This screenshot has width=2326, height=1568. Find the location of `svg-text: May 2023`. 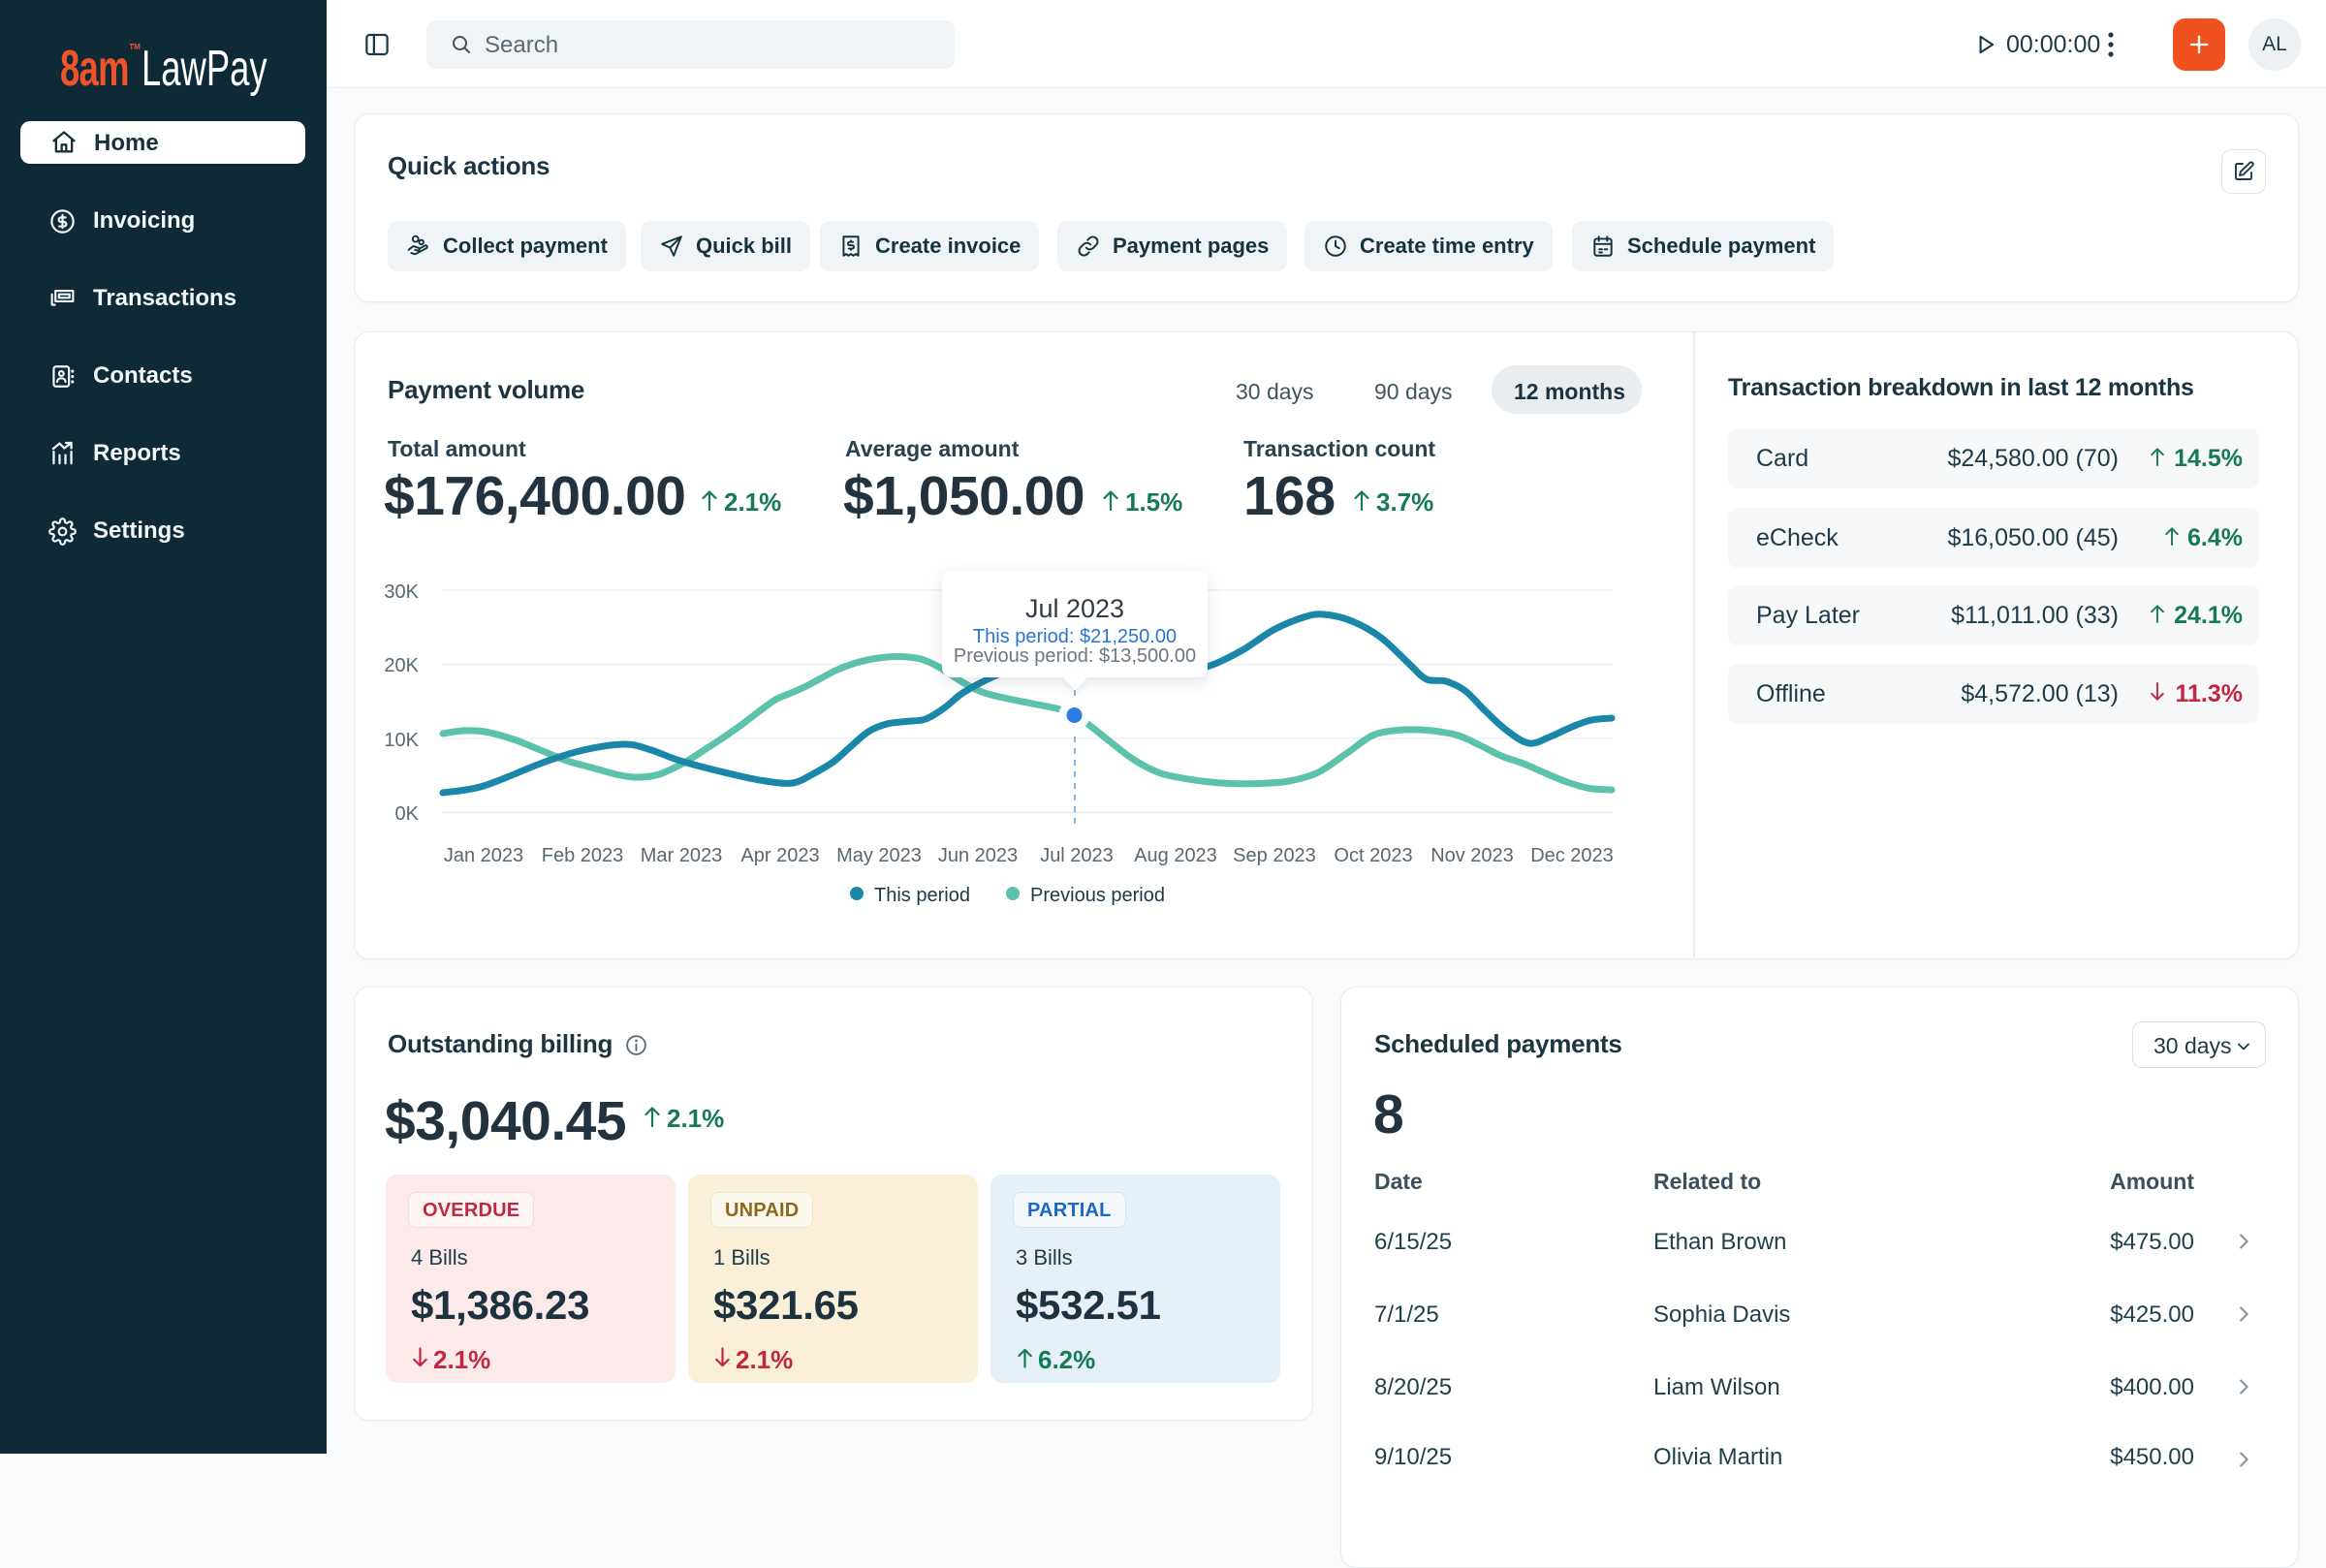

svg-text: May 2023 is located at coordinates (879, 856).